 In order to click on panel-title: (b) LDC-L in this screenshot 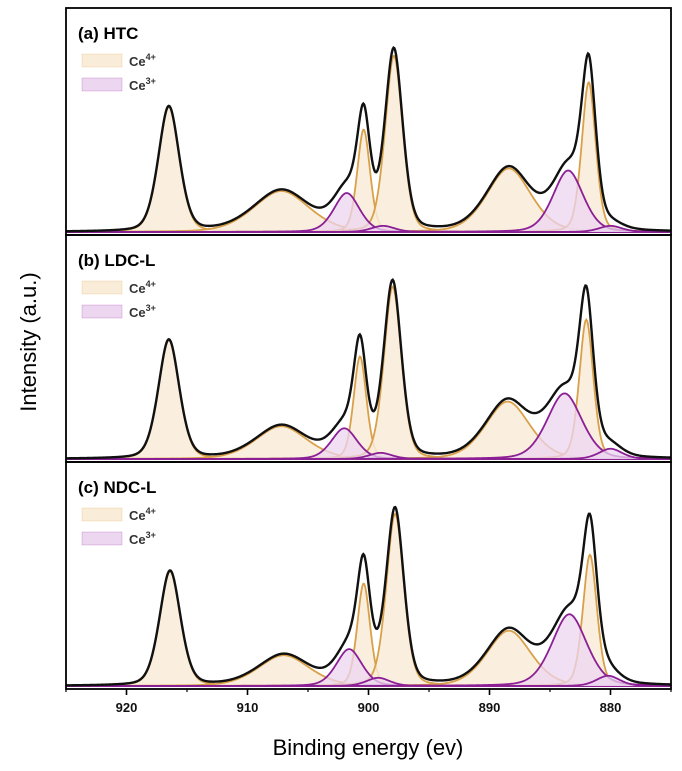, I will do `click(116, 260)`.